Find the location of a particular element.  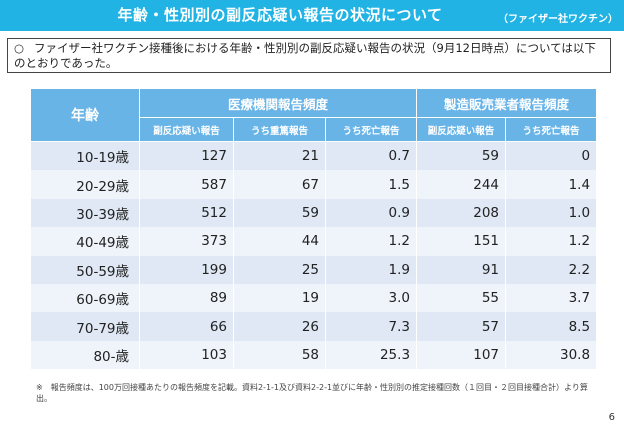

value-cell: 44 is located at coordinates (279, 241).